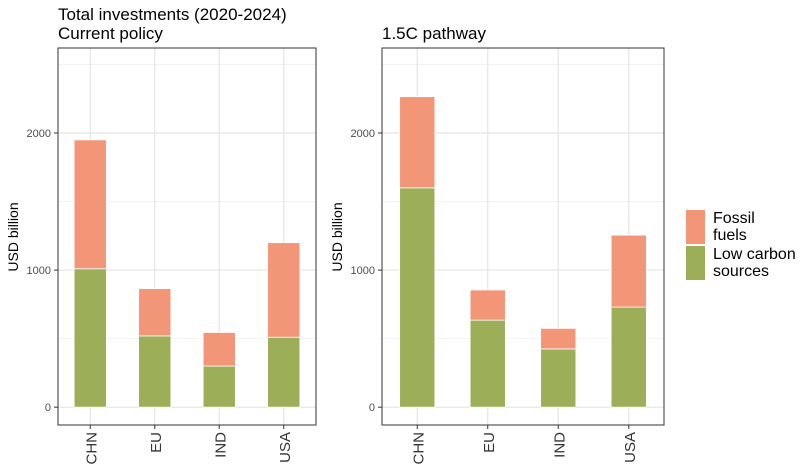  What do you see at coordinates (734, 227) in the screenshot?
I see `legend-label-fossil: Fossil fuels` at bounding box center [734, 227].